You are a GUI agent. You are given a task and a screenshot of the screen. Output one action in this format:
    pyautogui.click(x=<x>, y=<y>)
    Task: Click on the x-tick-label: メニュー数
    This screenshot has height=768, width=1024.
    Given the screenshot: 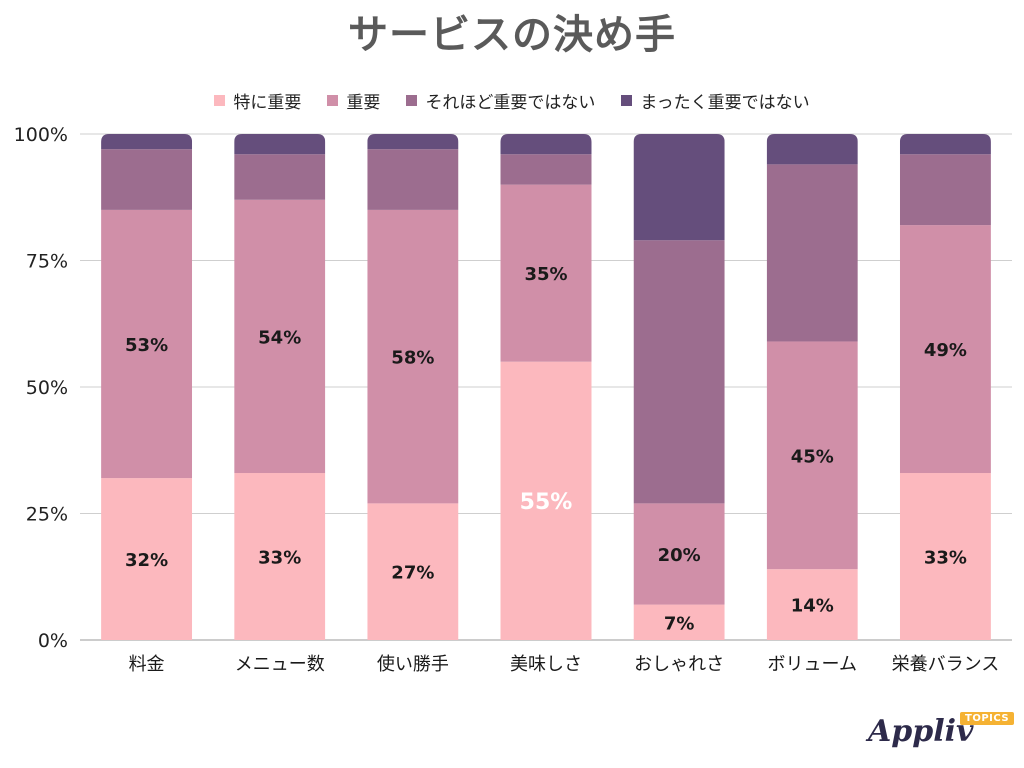 What is the action you would take?
    pyautogui.click(x=280, y=664)
    